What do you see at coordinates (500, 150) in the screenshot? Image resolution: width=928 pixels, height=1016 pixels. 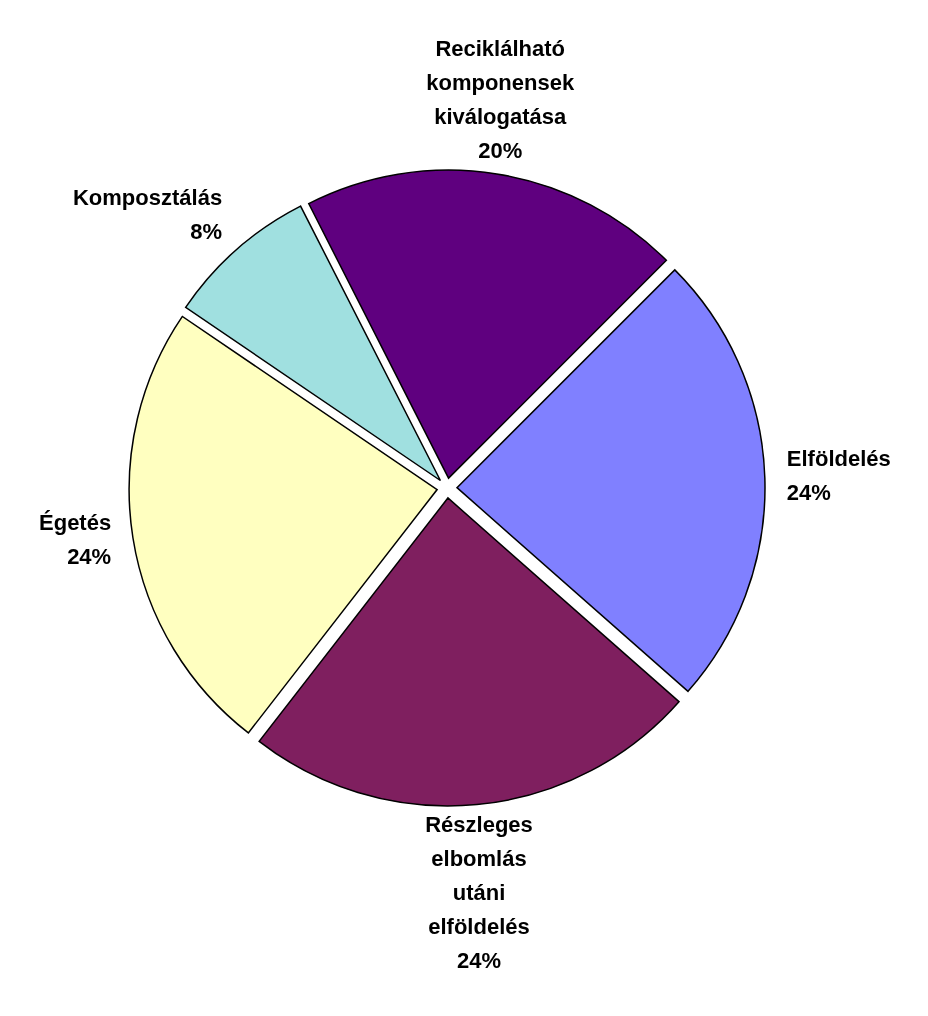 I see `data-label: 20%` at bounding box center [500, 150].